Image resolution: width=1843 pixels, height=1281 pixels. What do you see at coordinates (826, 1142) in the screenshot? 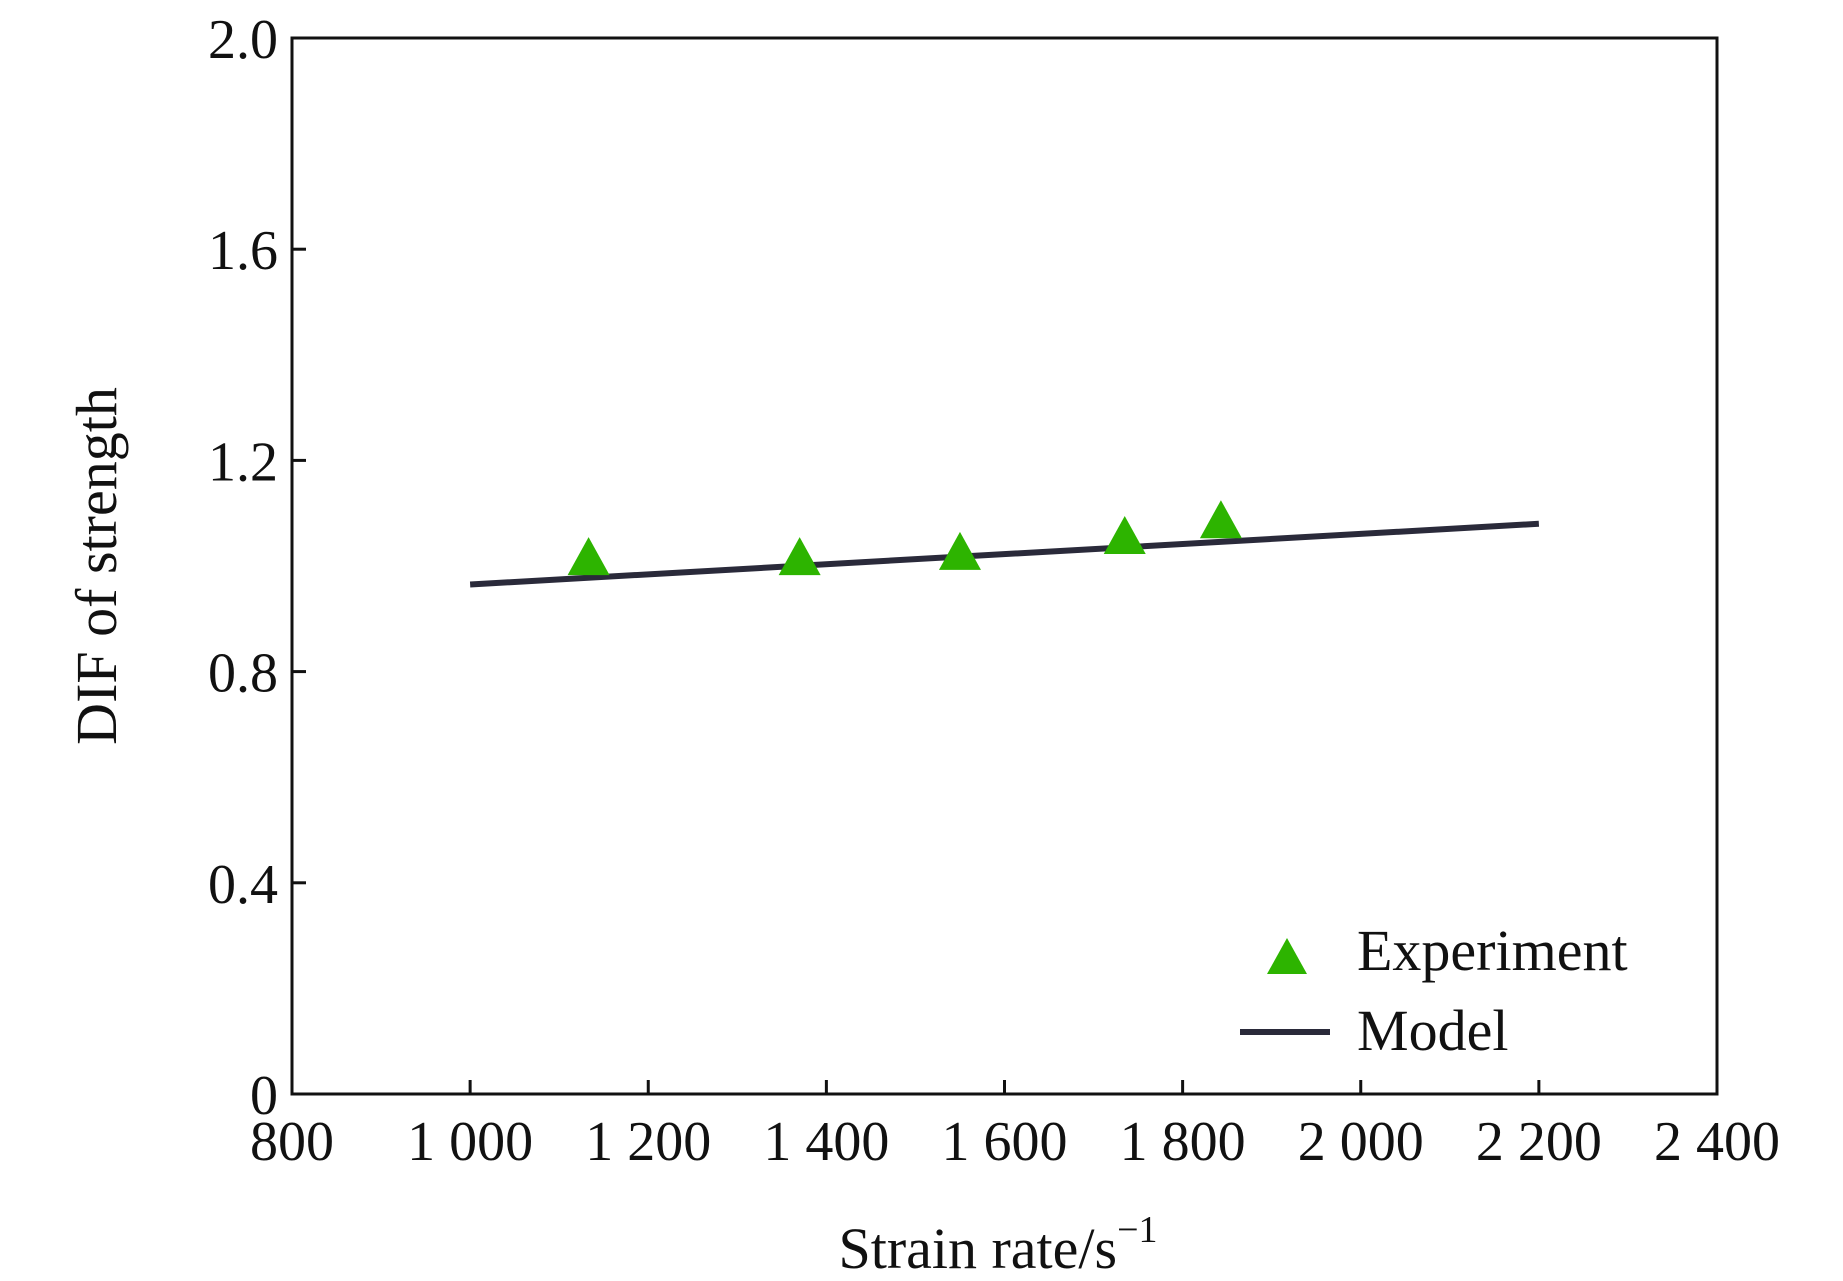
I see `x-tick-label: 1 400` at bounding box center [826, 1142].